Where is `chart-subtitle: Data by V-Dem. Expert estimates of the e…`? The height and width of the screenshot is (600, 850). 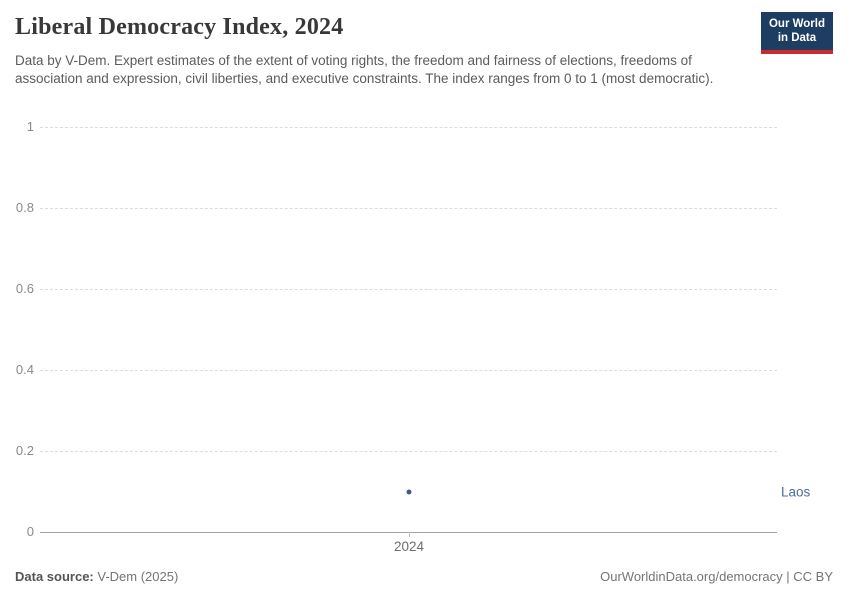 chart-subtitle: Data by V-Dem. Expert estimates of the e… is located at coordinates (364, 69).